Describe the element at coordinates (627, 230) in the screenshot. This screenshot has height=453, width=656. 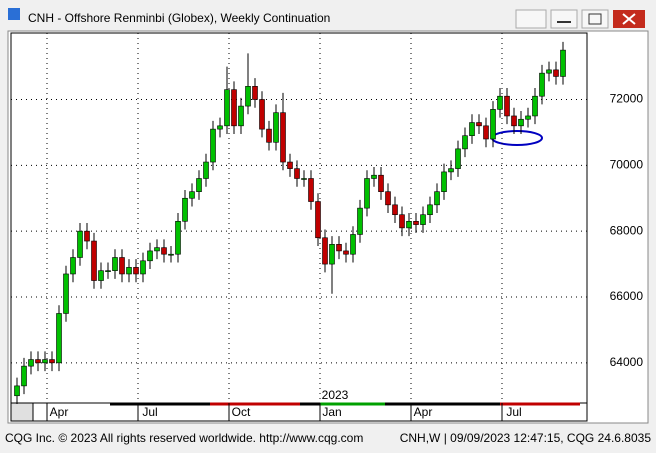
I see `y-tick-label: 68000` at that location.